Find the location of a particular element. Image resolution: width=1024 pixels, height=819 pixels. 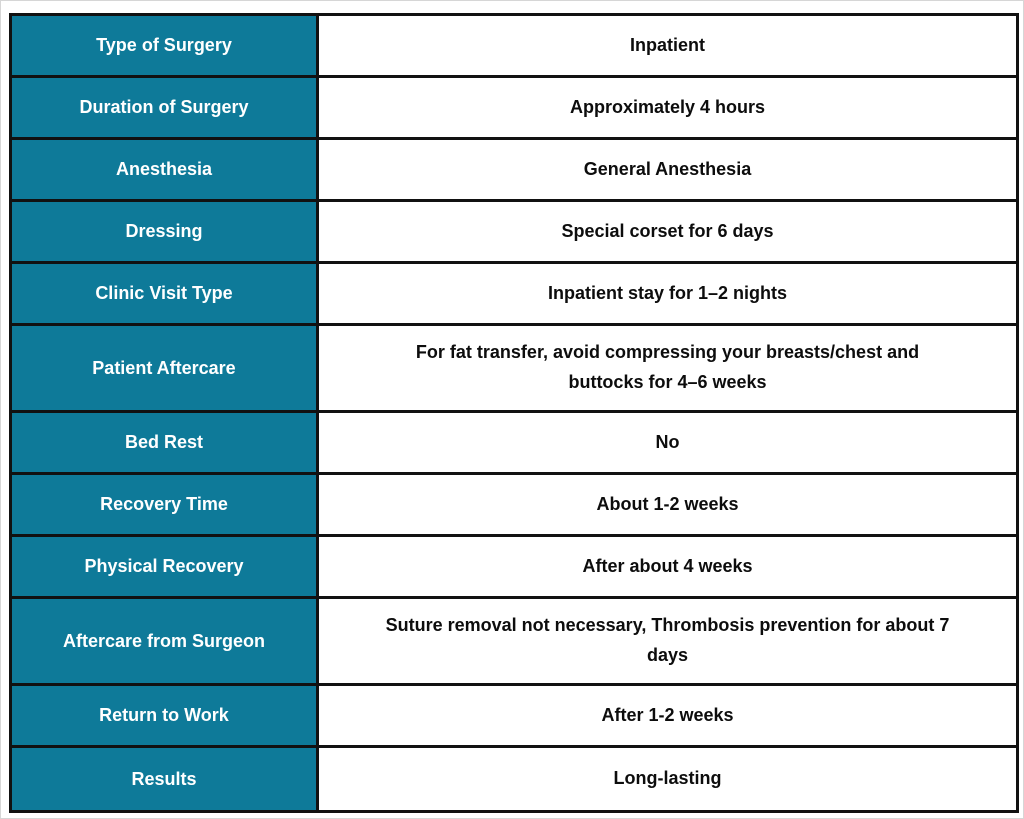

row-value: After 1-2 weeks is located at coordinates (667, 714).